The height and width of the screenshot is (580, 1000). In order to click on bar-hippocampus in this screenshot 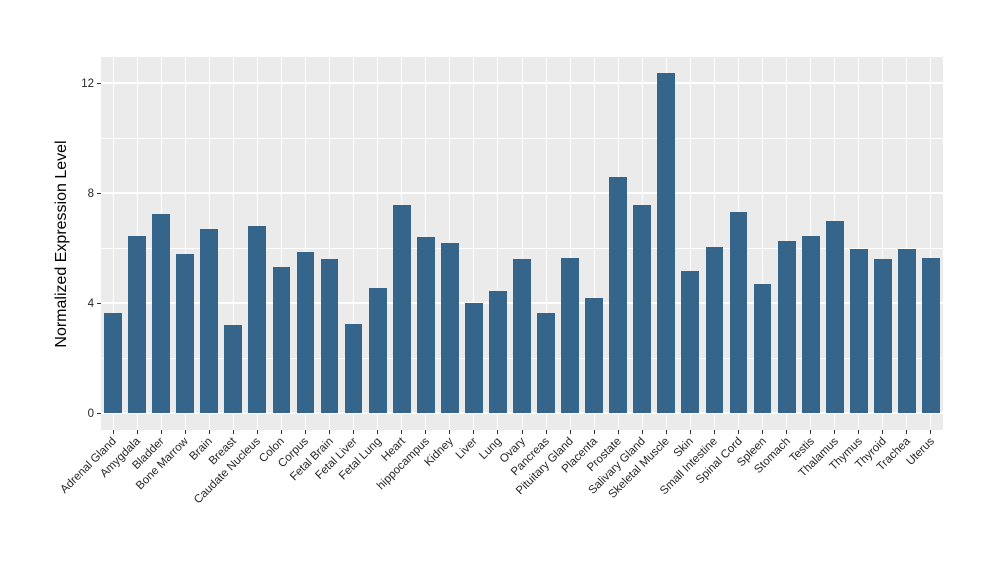, I will do `click(425, 325)`.